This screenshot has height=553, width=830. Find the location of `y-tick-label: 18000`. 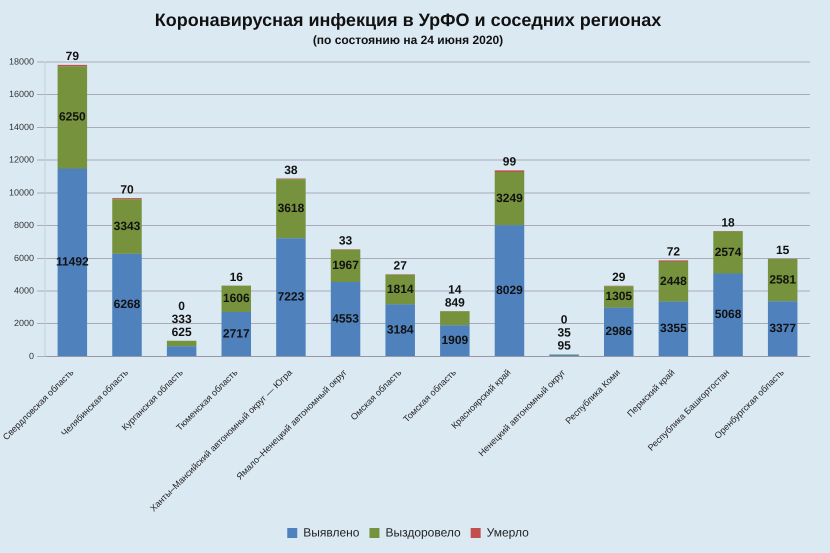

y-tick-label: 18000 is located at coordinates (21, 61).